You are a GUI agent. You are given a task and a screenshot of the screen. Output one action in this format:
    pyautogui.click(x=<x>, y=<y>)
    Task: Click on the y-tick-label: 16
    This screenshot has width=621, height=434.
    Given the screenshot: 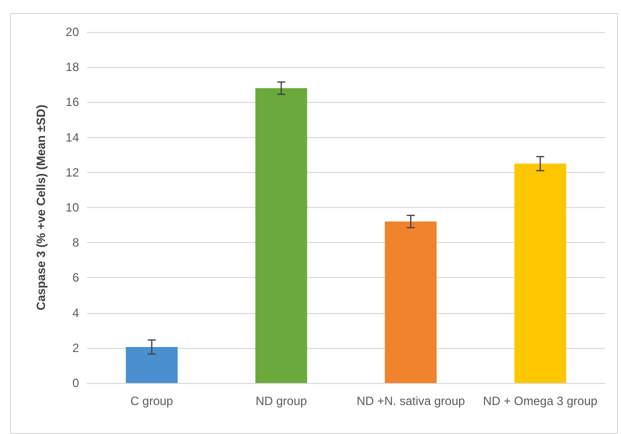 What is the action you would take?
    pyautogui.click(x=73, y=102)
    